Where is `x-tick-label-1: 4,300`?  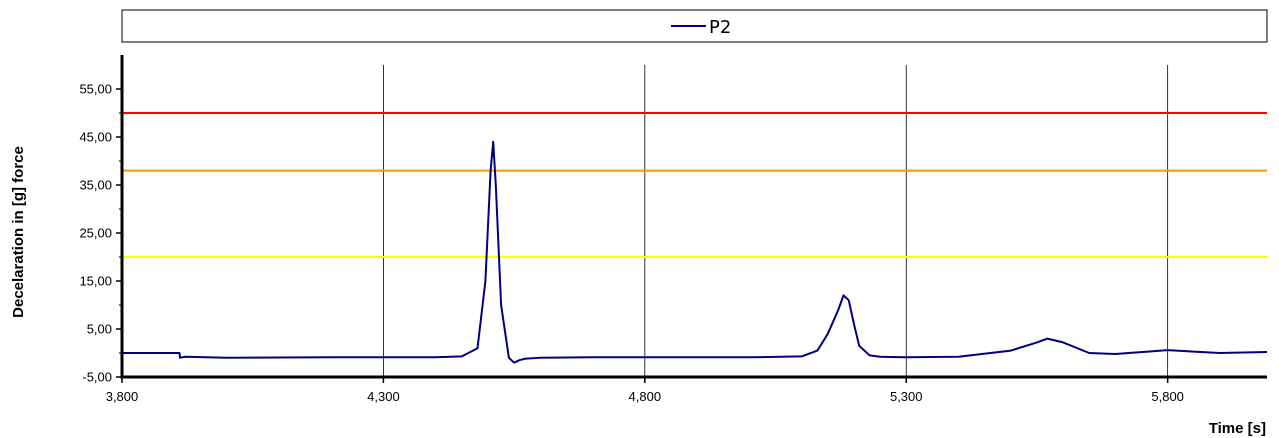
x-tick-label-1: 4,300 is located at coordinates (383, 396).